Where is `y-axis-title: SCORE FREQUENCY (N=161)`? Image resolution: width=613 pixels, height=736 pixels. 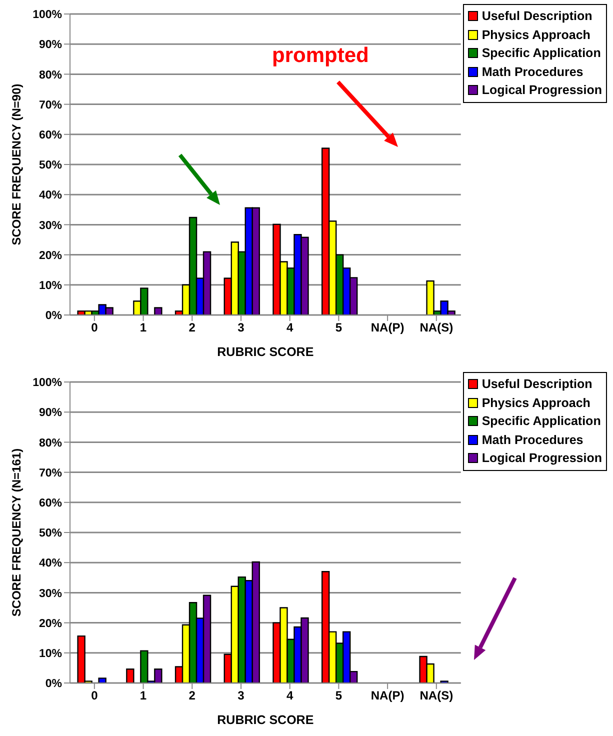
y-axis-title: SCORE FREQUENCY (N=161) is located at coordinates (16, 532).